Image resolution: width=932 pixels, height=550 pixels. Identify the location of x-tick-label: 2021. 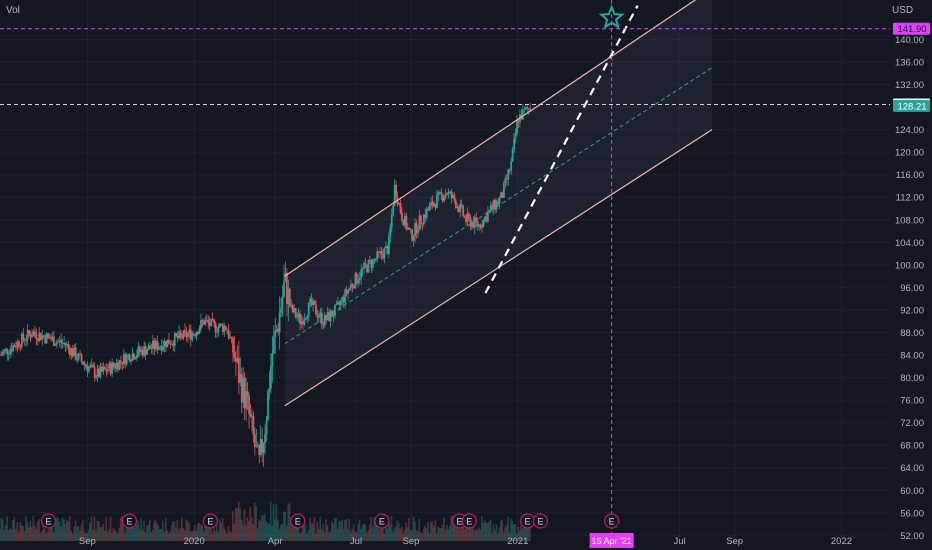
(517, 541).